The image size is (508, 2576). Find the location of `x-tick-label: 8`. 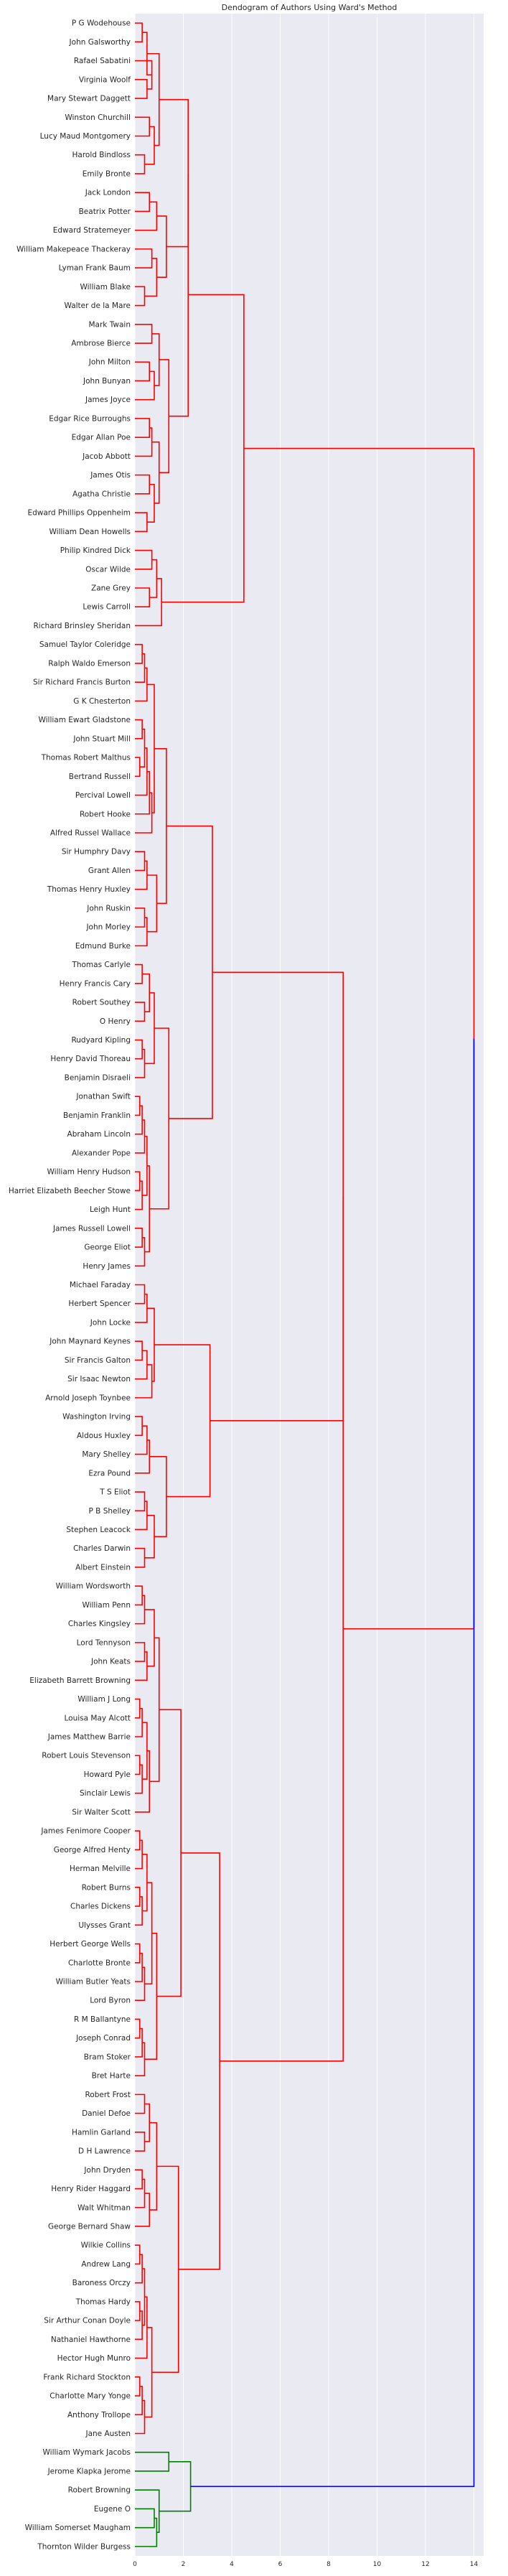

x-tick-label: 8 is located at coordinates (328, 2564).